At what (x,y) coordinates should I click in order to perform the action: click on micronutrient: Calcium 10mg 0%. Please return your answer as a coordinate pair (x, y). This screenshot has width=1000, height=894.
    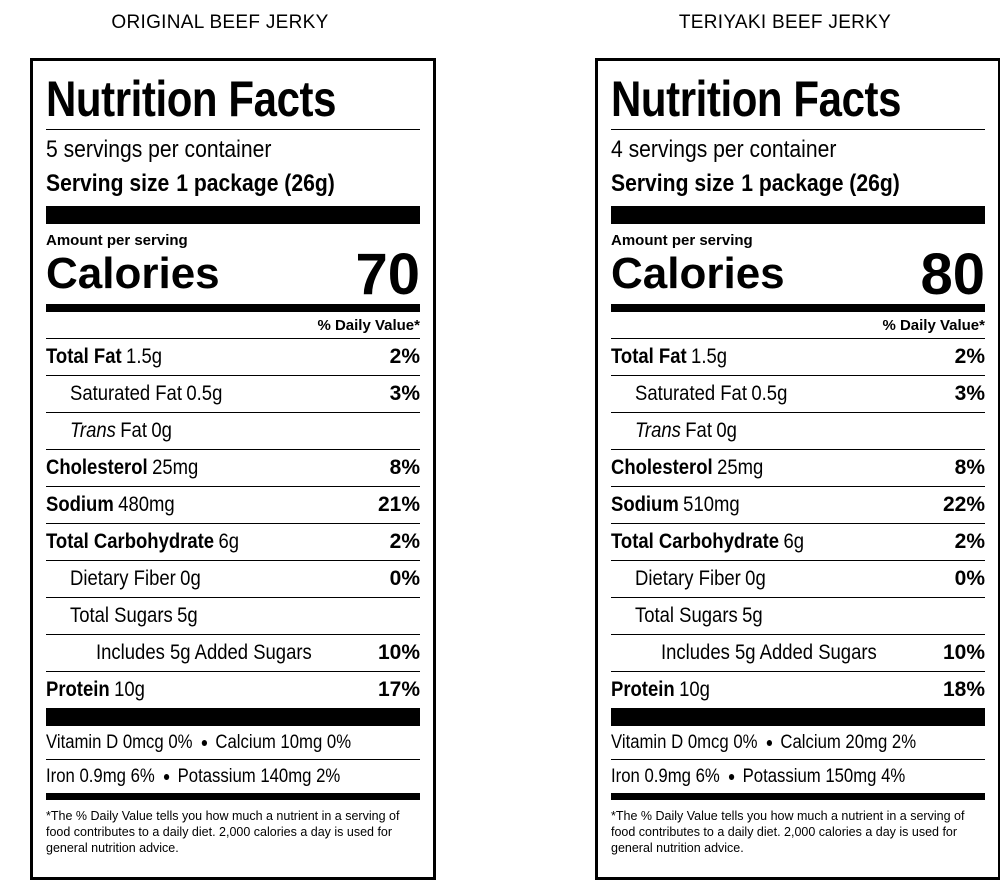
    Looking at the image, I should click on (283, 742).